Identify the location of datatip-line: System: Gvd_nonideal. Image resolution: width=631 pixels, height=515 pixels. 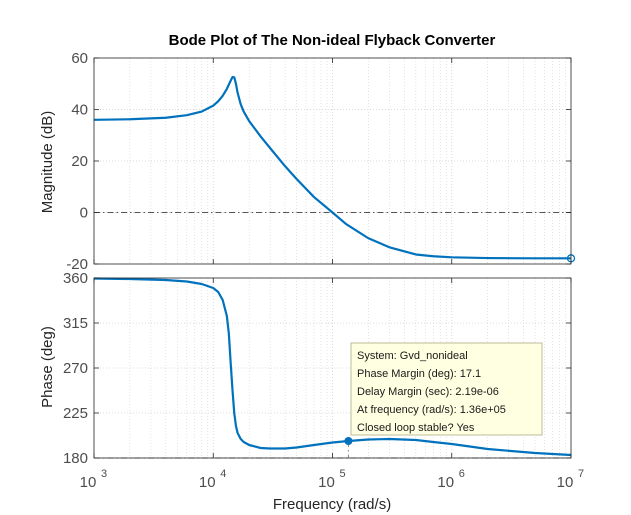
(412, 356).